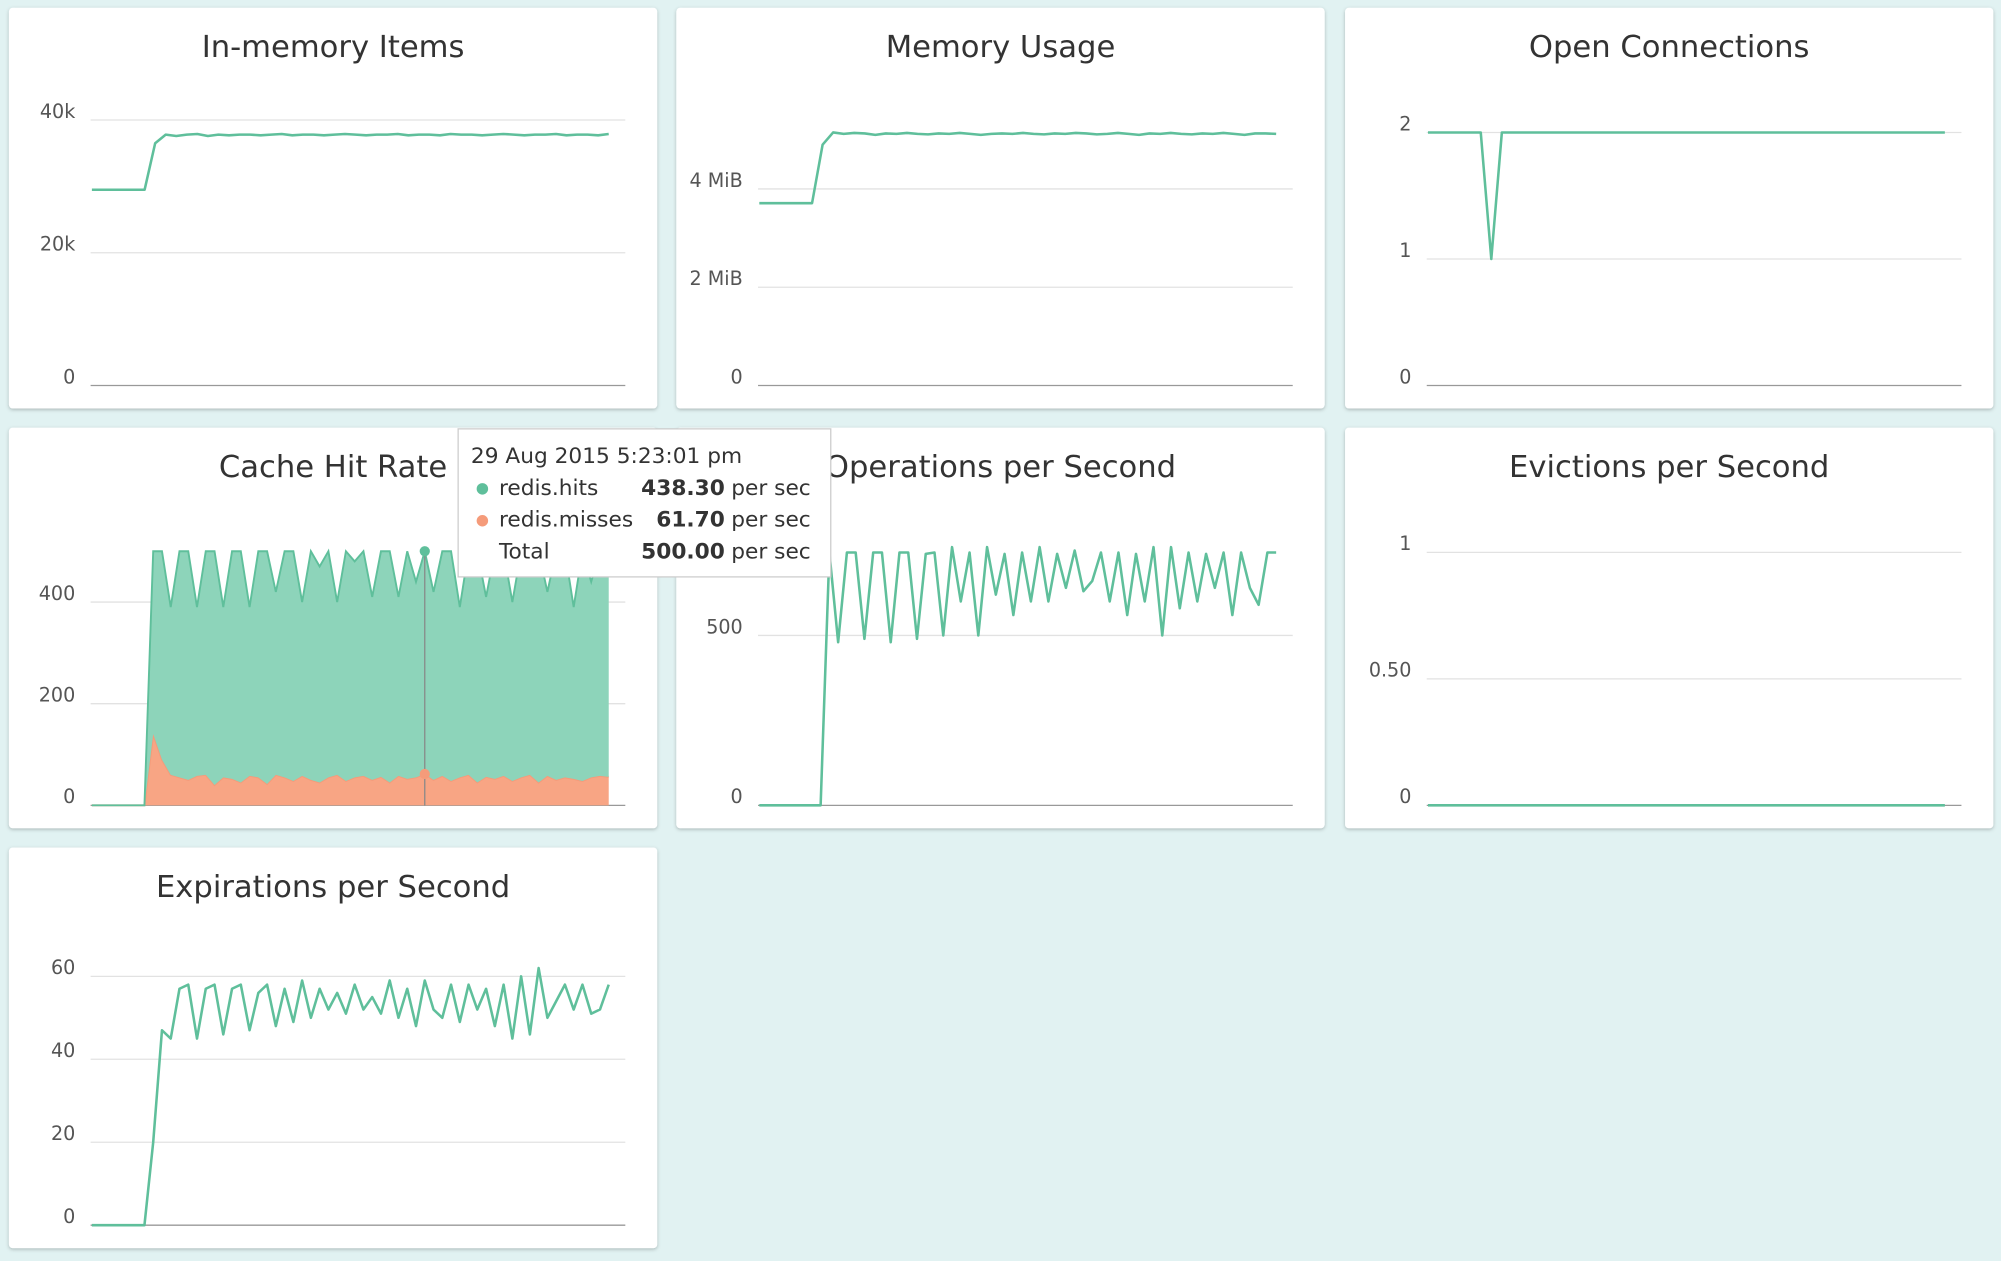 The width and height of the screenshot is (2001, 1261). I want to click on y-tick-label: 20k, so click(58, 244).